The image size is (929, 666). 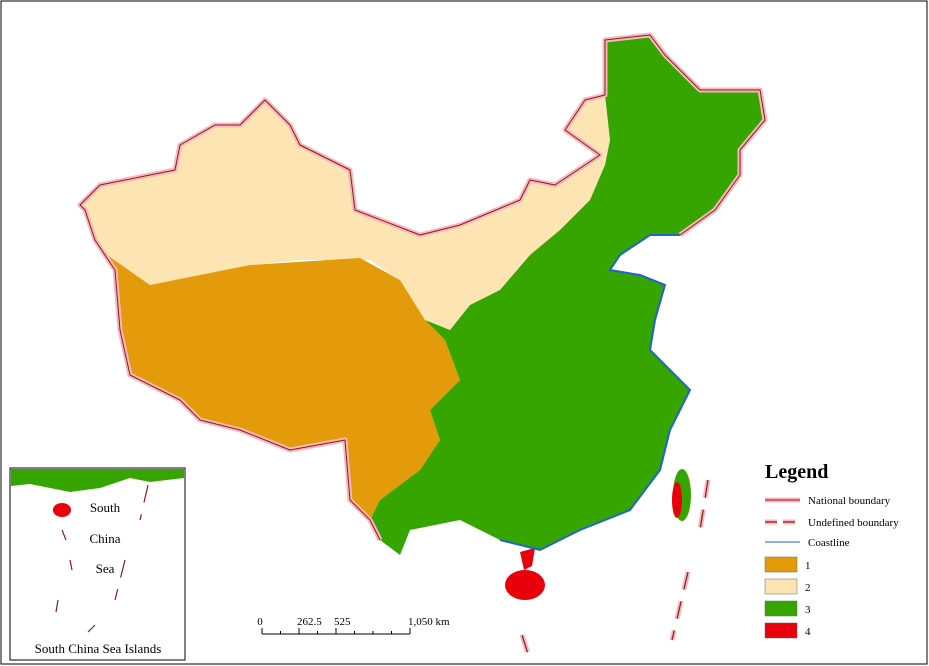 What do you see at coordinates (595, 393) in the screenshot?
I see `coastline` at bounding box center [595, 393].